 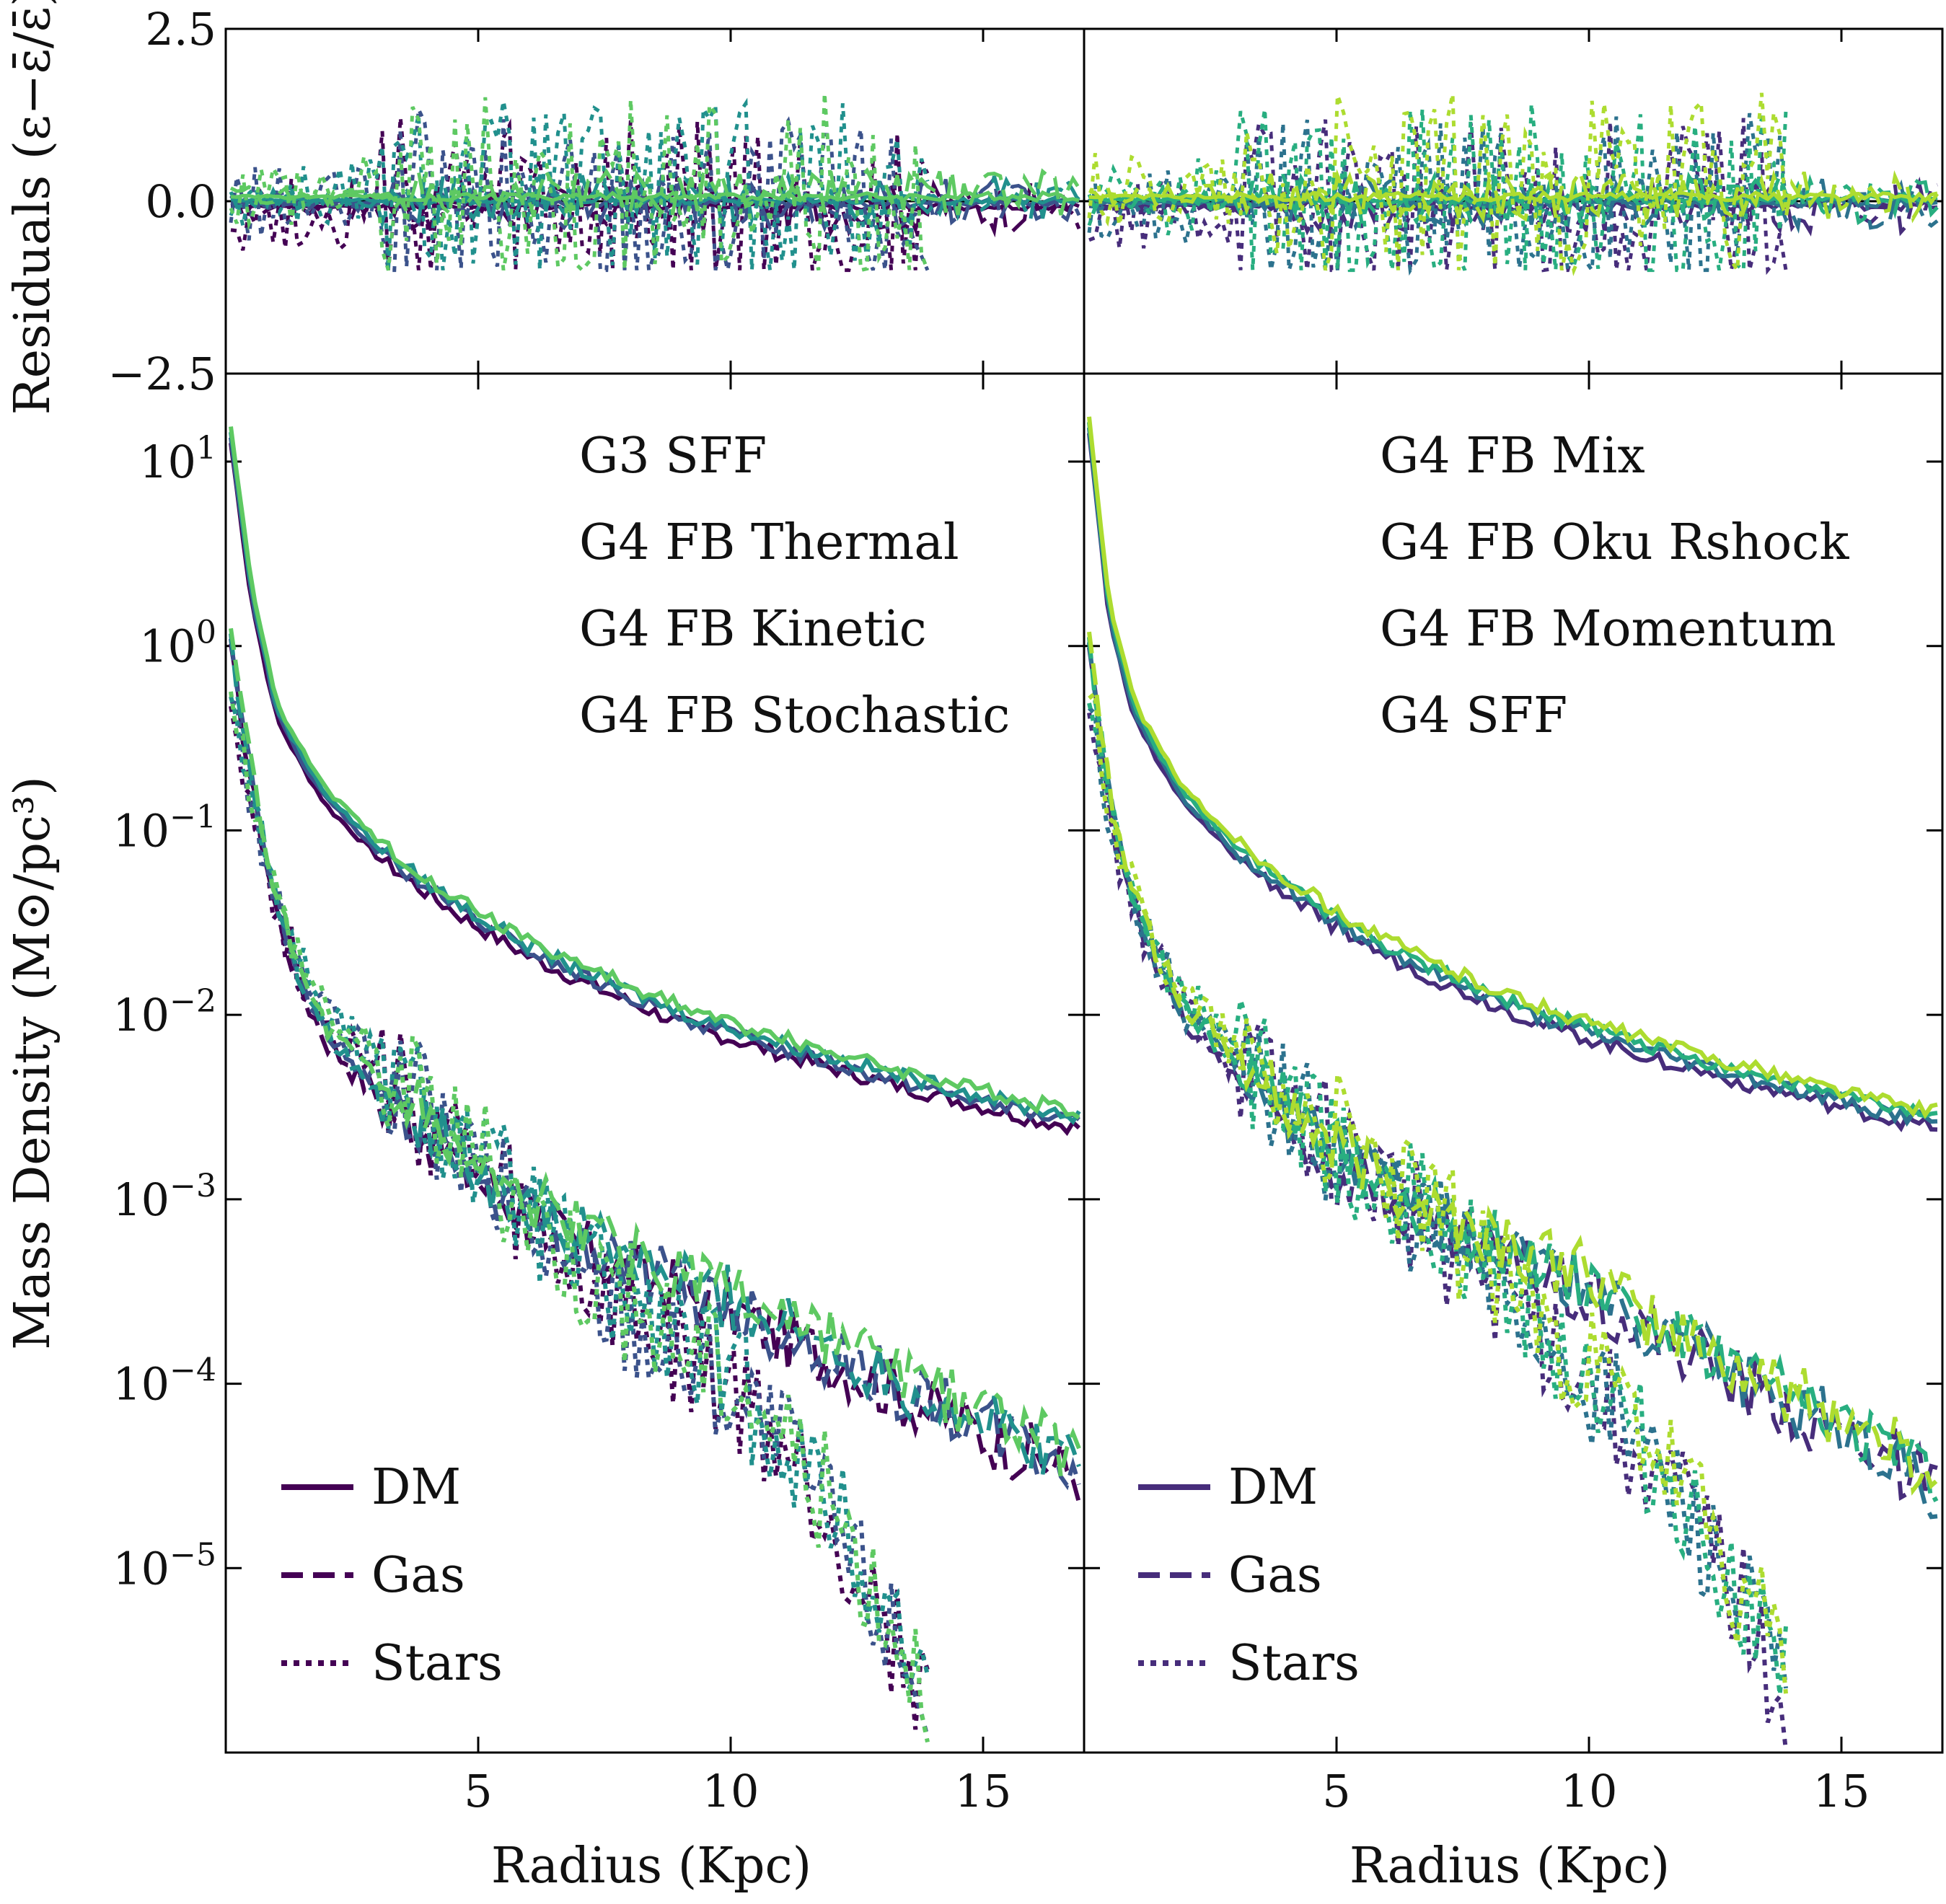 I want to click on xtick-right-15: 15, so click(x=1841, y=1791).